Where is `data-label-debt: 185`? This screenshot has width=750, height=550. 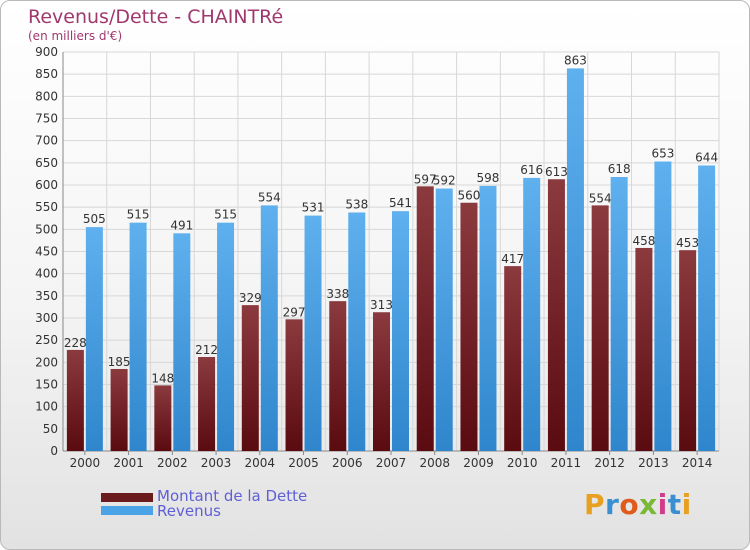 data-label-debt: 185 is located at coordinates (119, 362).